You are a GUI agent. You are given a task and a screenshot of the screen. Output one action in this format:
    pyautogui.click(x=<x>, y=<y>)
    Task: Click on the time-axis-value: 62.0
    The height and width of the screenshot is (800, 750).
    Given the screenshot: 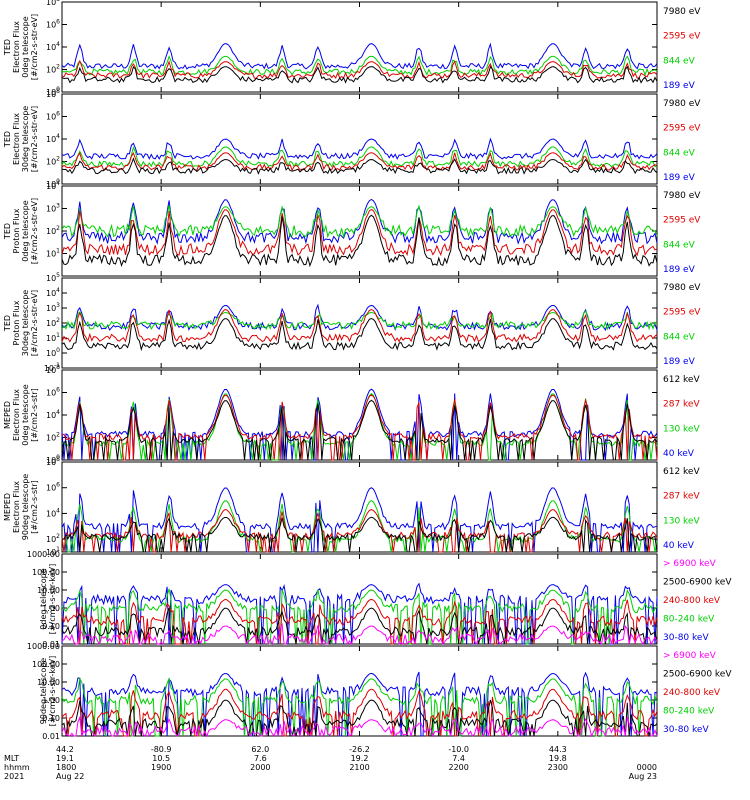 What is the action you would take?
    pyautogui.click(x=260, y=749)
    